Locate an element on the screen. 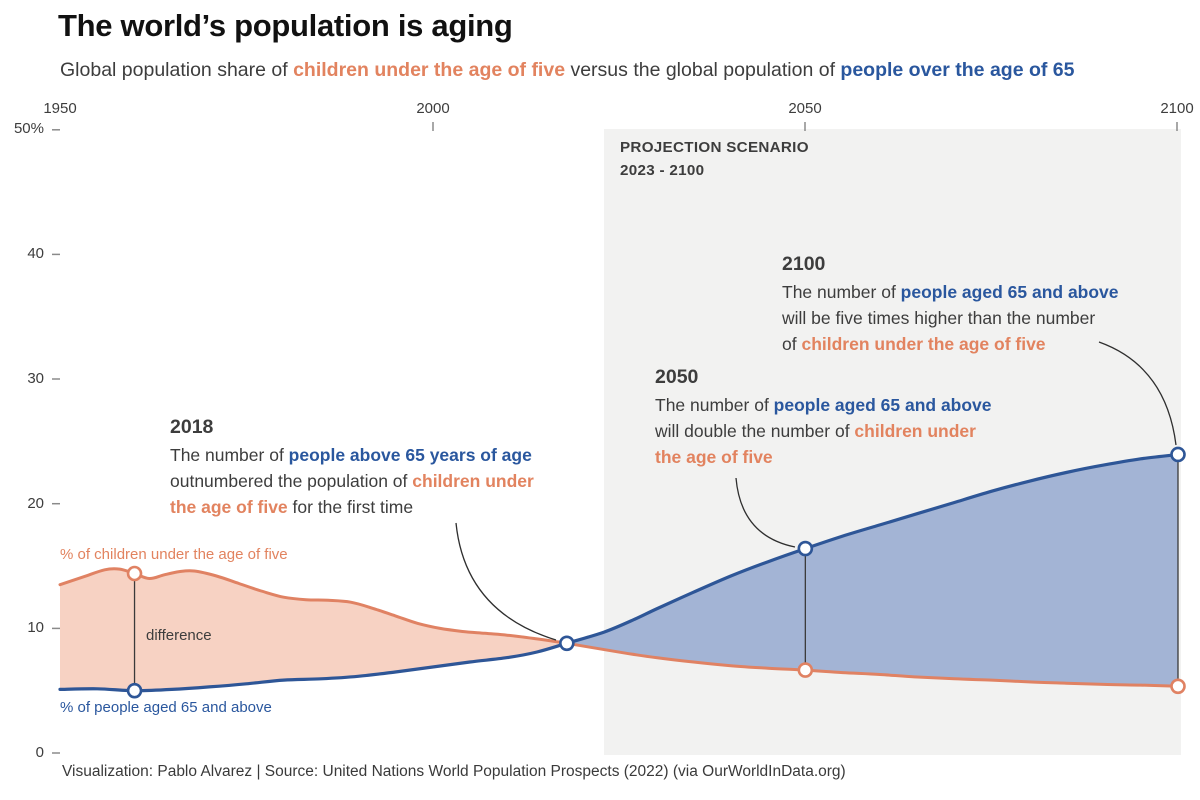 The image size is (1200, 800). difference-label: difference is located at coordinates (179, 635).